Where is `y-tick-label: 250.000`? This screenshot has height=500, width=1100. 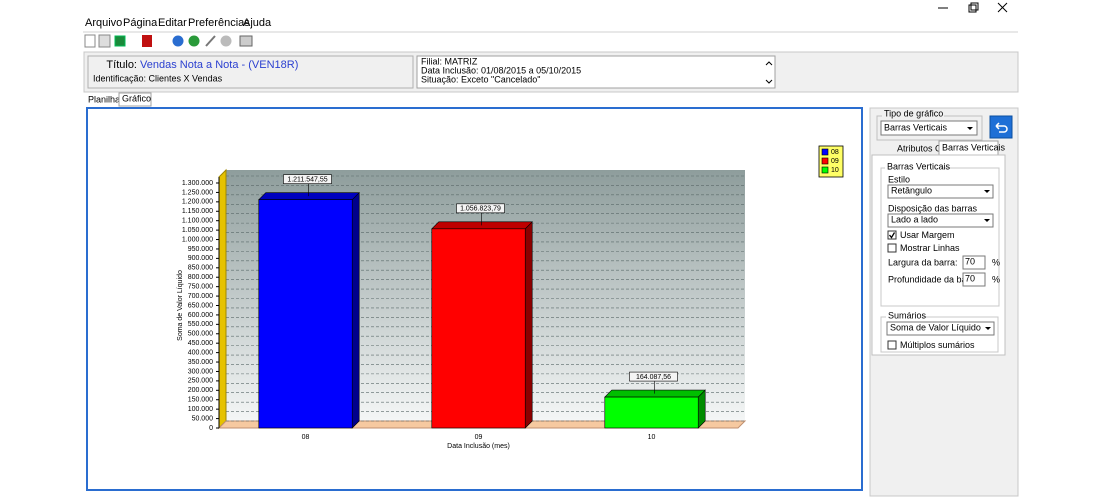
y-tick-label: 250.000 is located at coordinates (200, 381).